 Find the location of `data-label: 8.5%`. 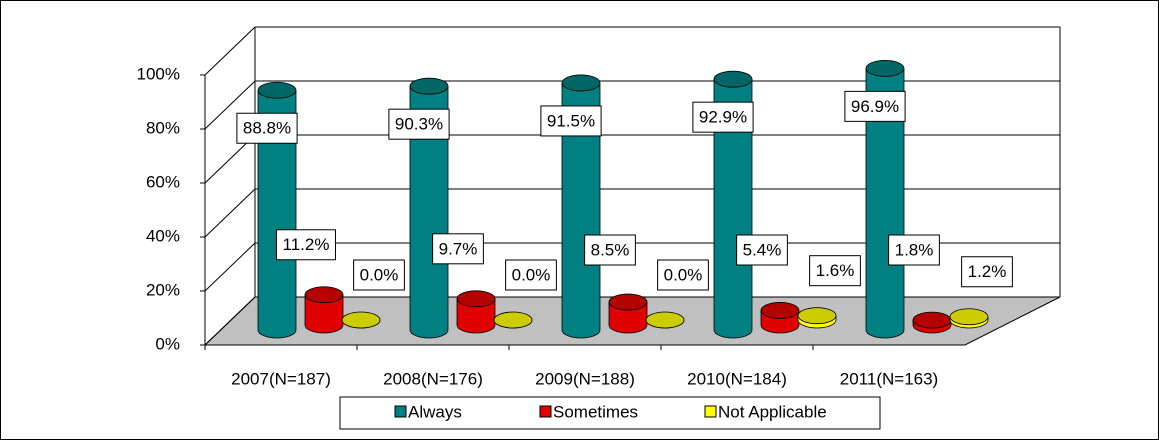

data-label: 8.5% is located at coordinates (610, 250).